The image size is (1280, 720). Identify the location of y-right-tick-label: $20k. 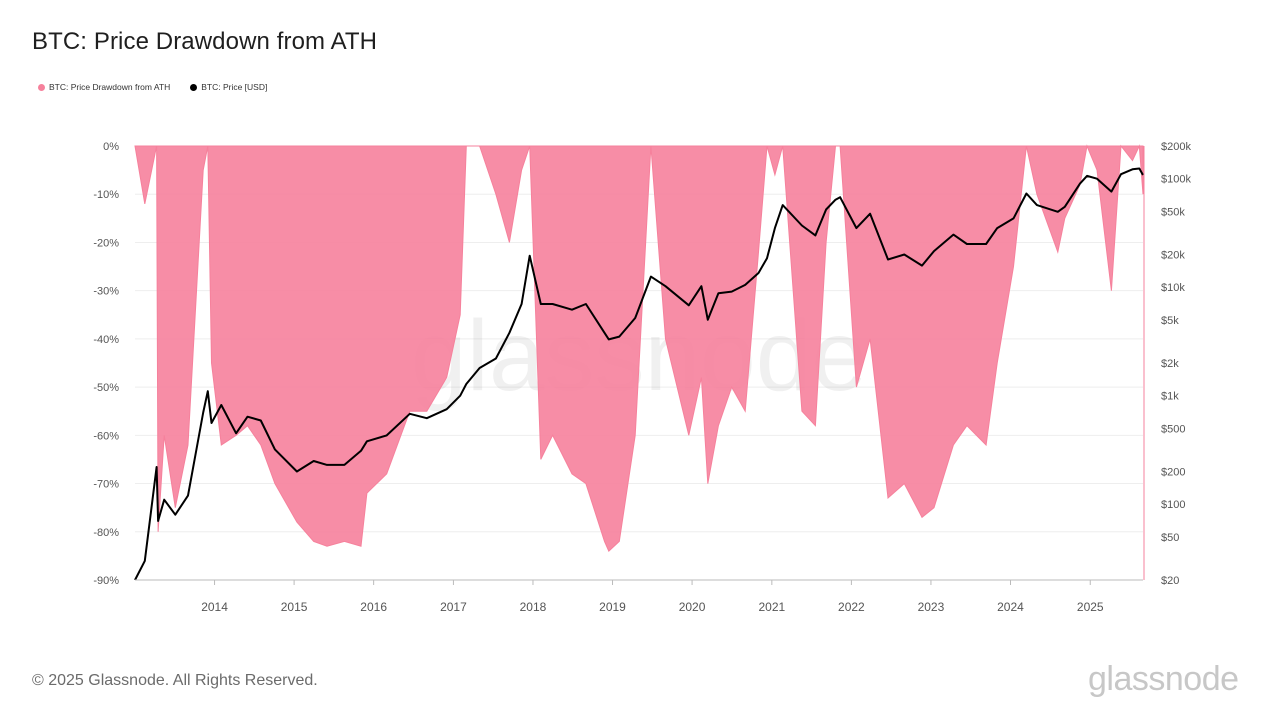
(1173, 256).